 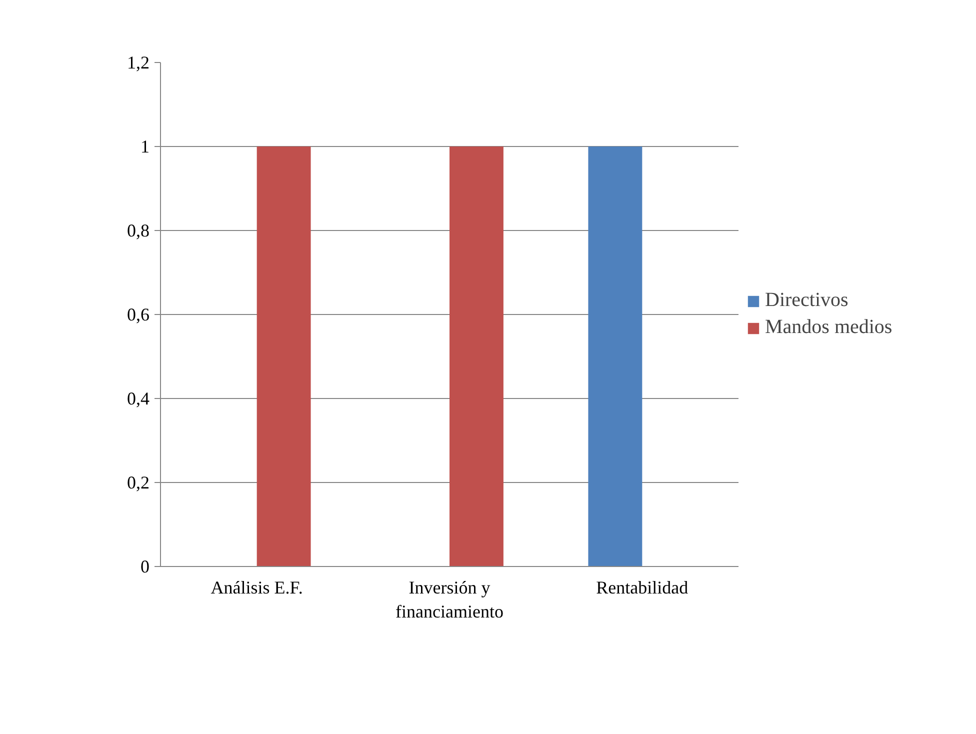 What do you see at coordinates (138, 398) in the screenshot?
I see `y-tick-label: 0,4` at bounding box center [138, 398].